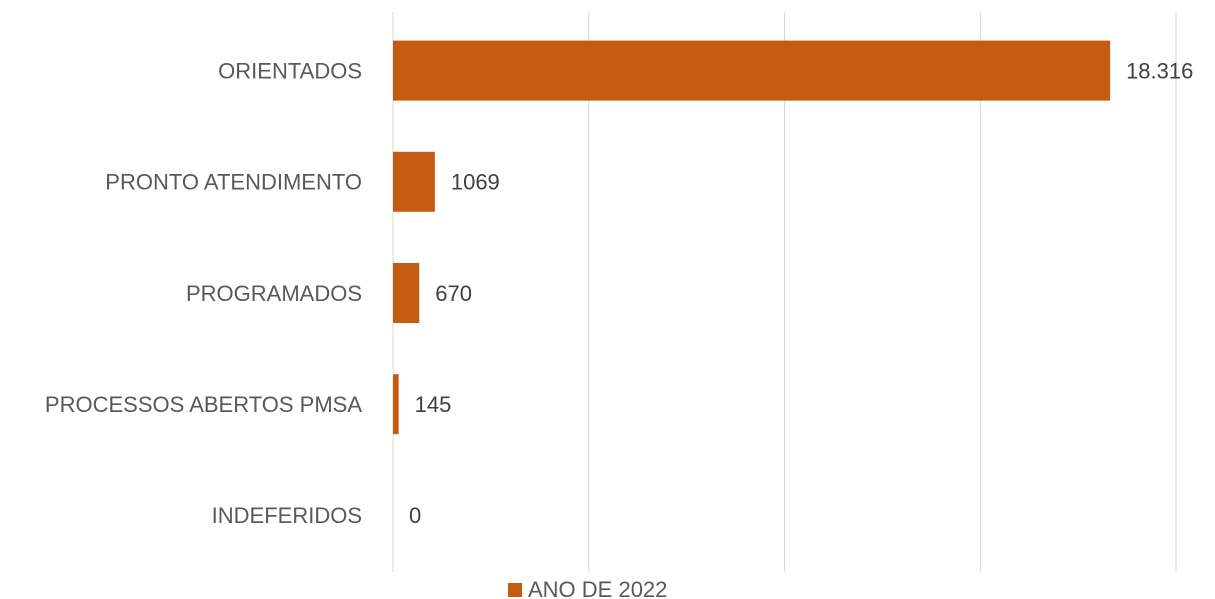  I want to click on legend-label: ANO DE 2022, so click(597, 588).